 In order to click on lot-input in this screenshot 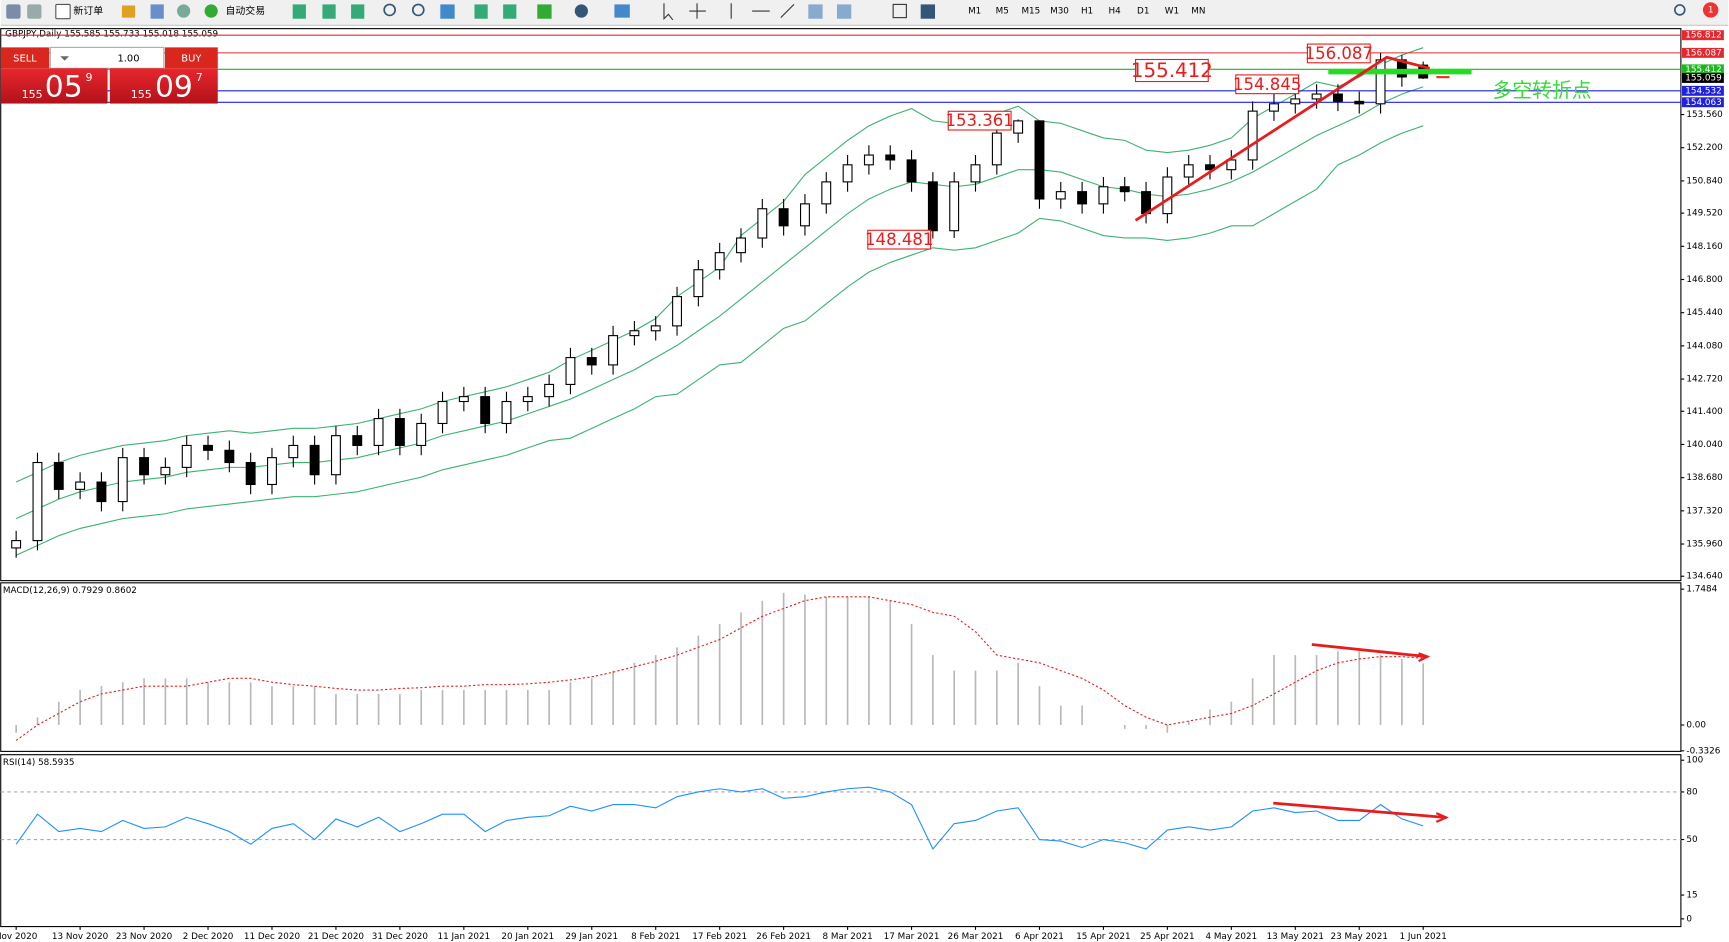, I will do `click(107, 57)`.